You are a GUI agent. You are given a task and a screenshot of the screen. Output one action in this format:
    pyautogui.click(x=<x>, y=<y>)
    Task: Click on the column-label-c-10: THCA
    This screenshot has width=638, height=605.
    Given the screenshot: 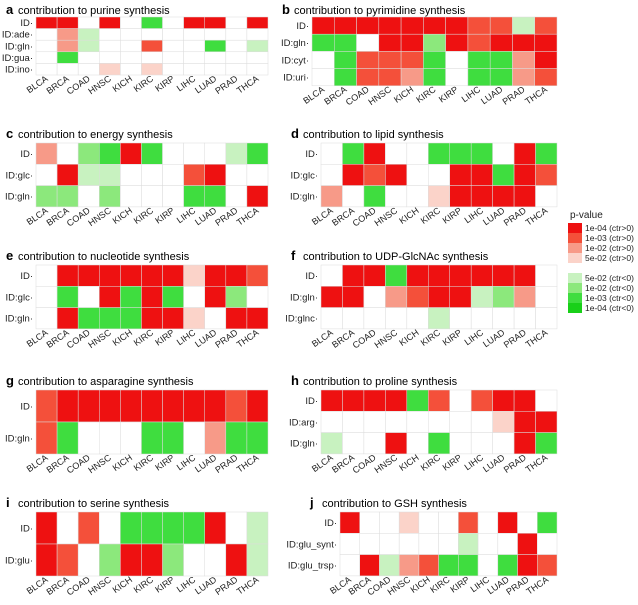 What is the action you would take?
    pyautogui.click(x=248, y=216)
    